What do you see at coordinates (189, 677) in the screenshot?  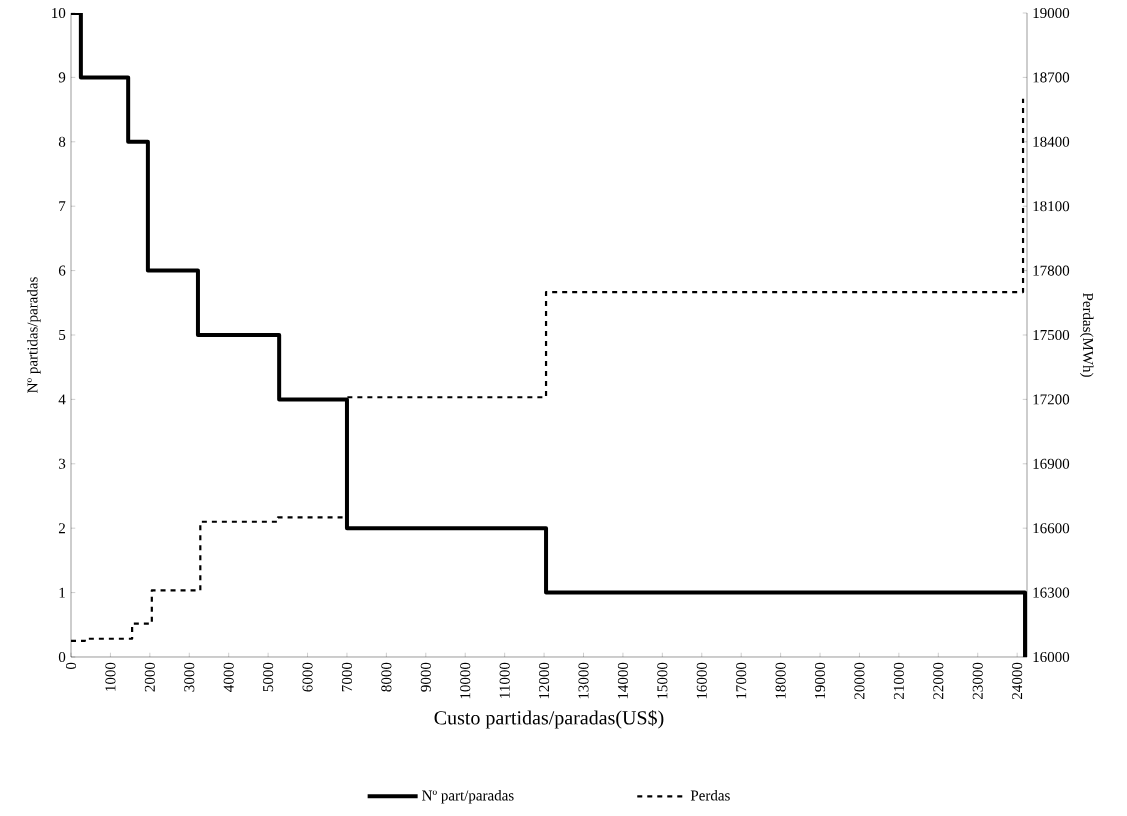 I see `x-tick-label: 3000` at bounding box center [189, 677].